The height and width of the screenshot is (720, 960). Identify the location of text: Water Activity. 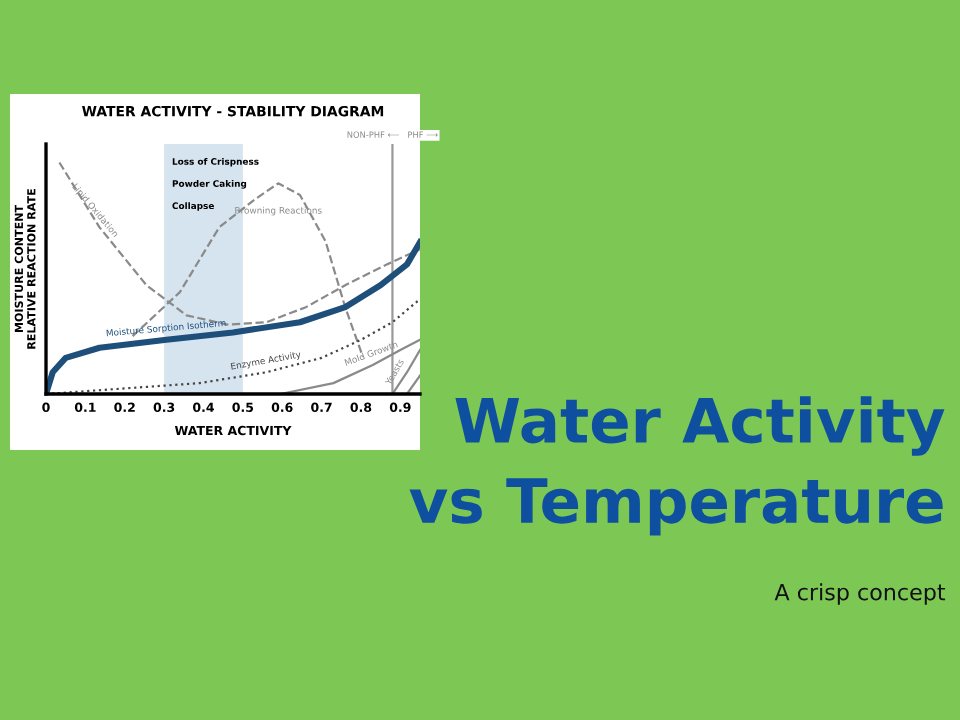
(700, 426).